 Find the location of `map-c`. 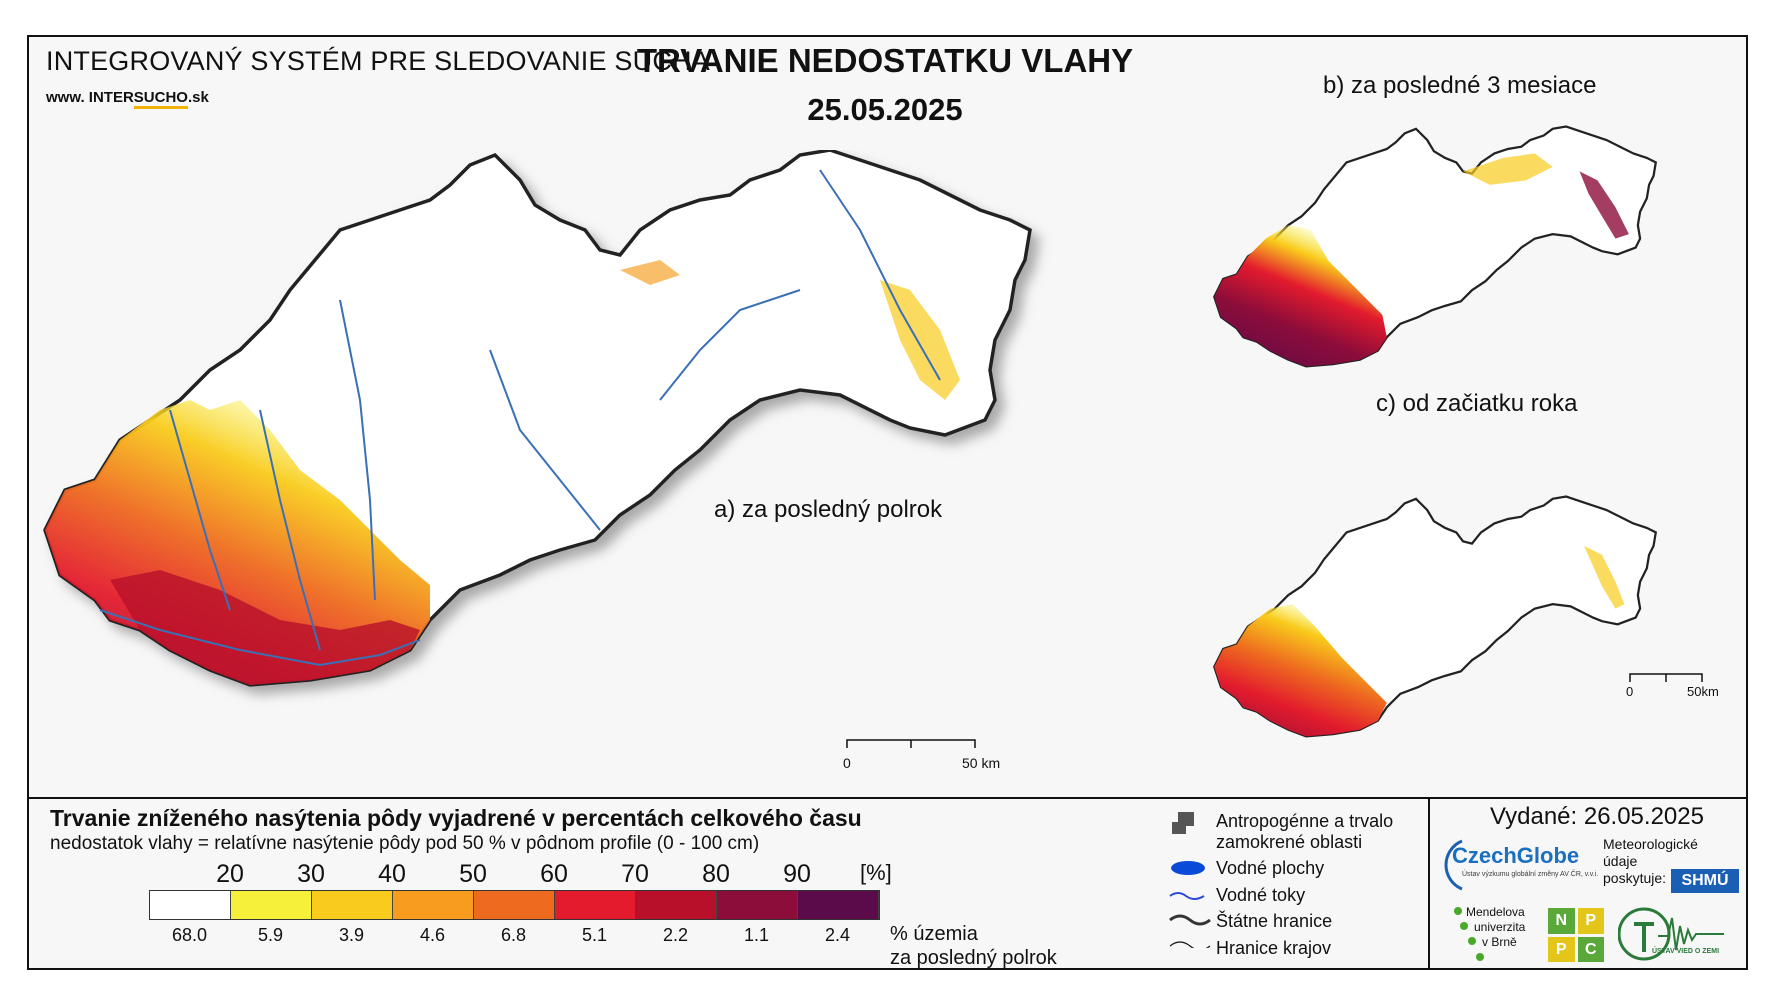

map-c is located at coordinates (1472, 640).